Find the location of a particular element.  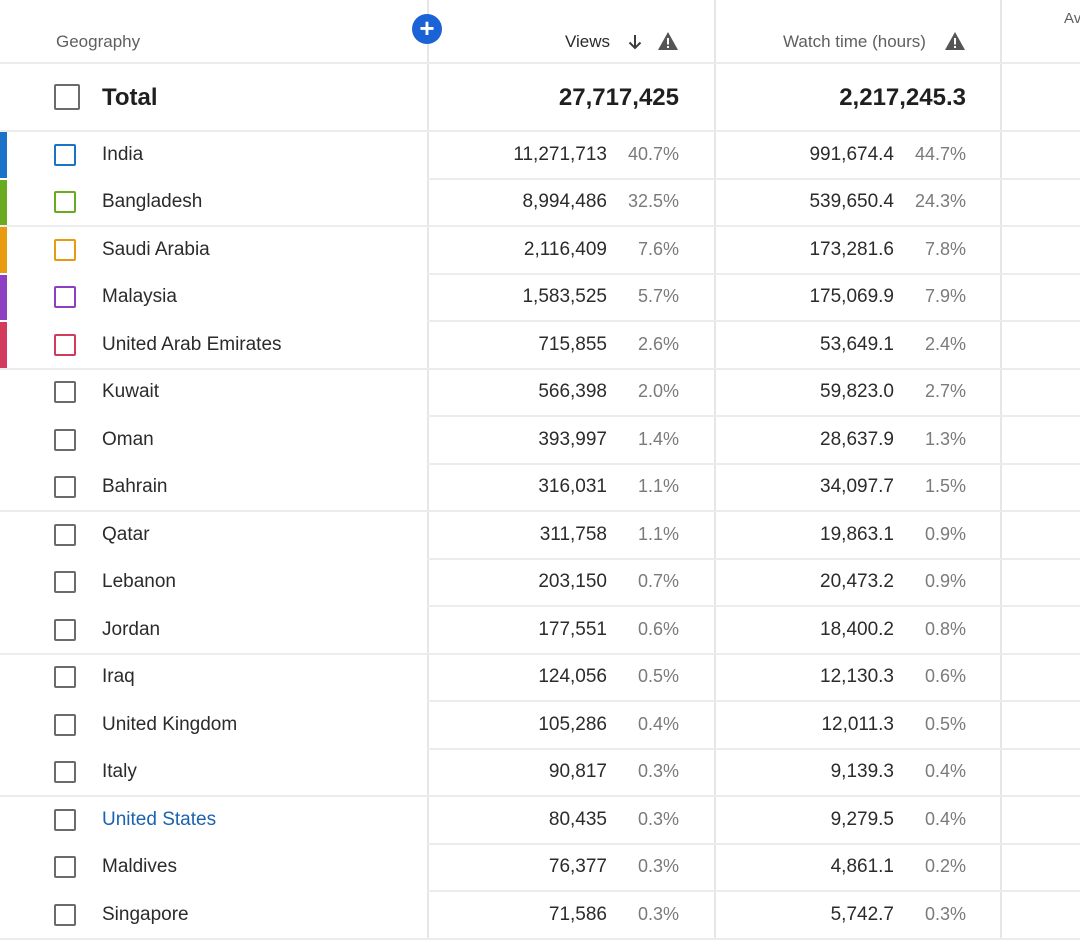

header-divider is located at coordinates (540, 63).